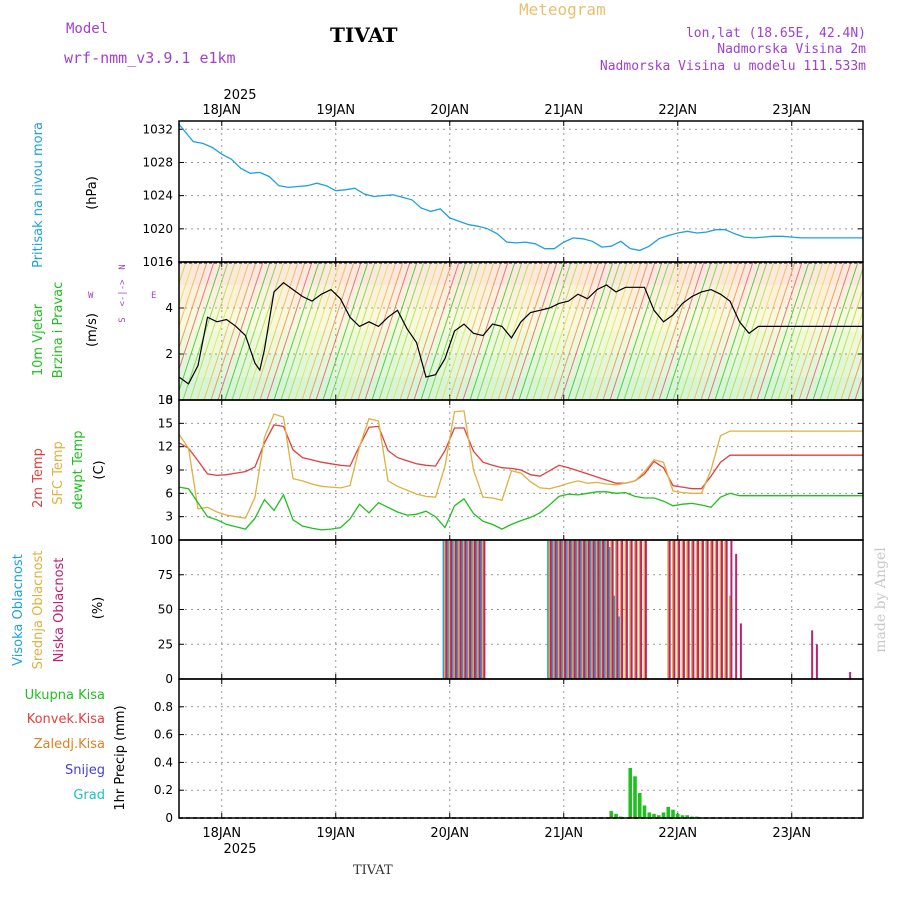  What do you see at coordinates (165, 575) in the screenshot?
I see `cloud-ytick-label: 75` at bounding box center [165, 575].